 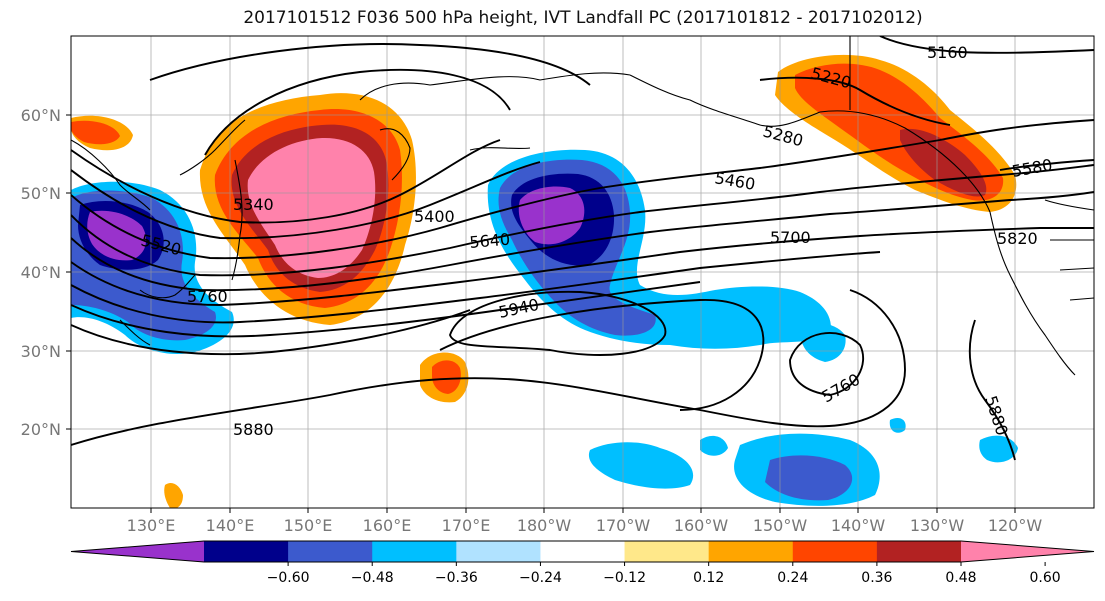 I want to click on lon-label: 150°W, so click(x=780, y=525).